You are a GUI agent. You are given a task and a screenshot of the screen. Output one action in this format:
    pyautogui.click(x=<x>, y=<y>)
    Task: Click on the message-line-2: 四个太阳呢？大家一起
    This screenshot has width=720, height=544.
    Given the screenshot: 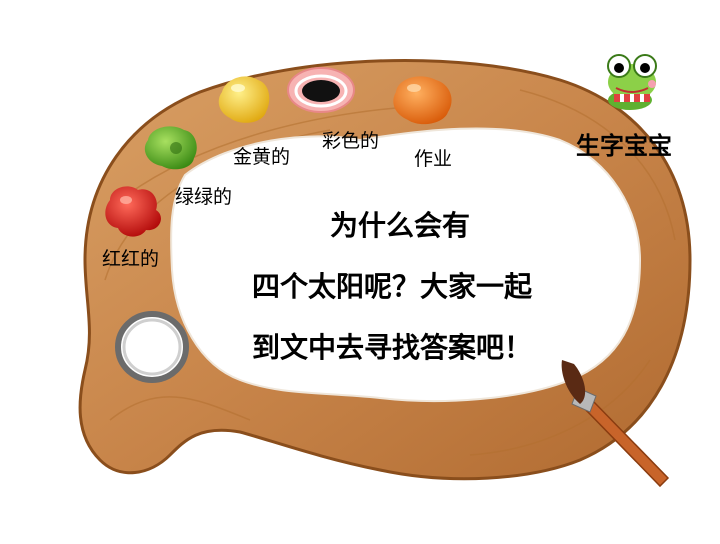 What is the action you would take?
    pyautogui.click(x=392, y=286)
    